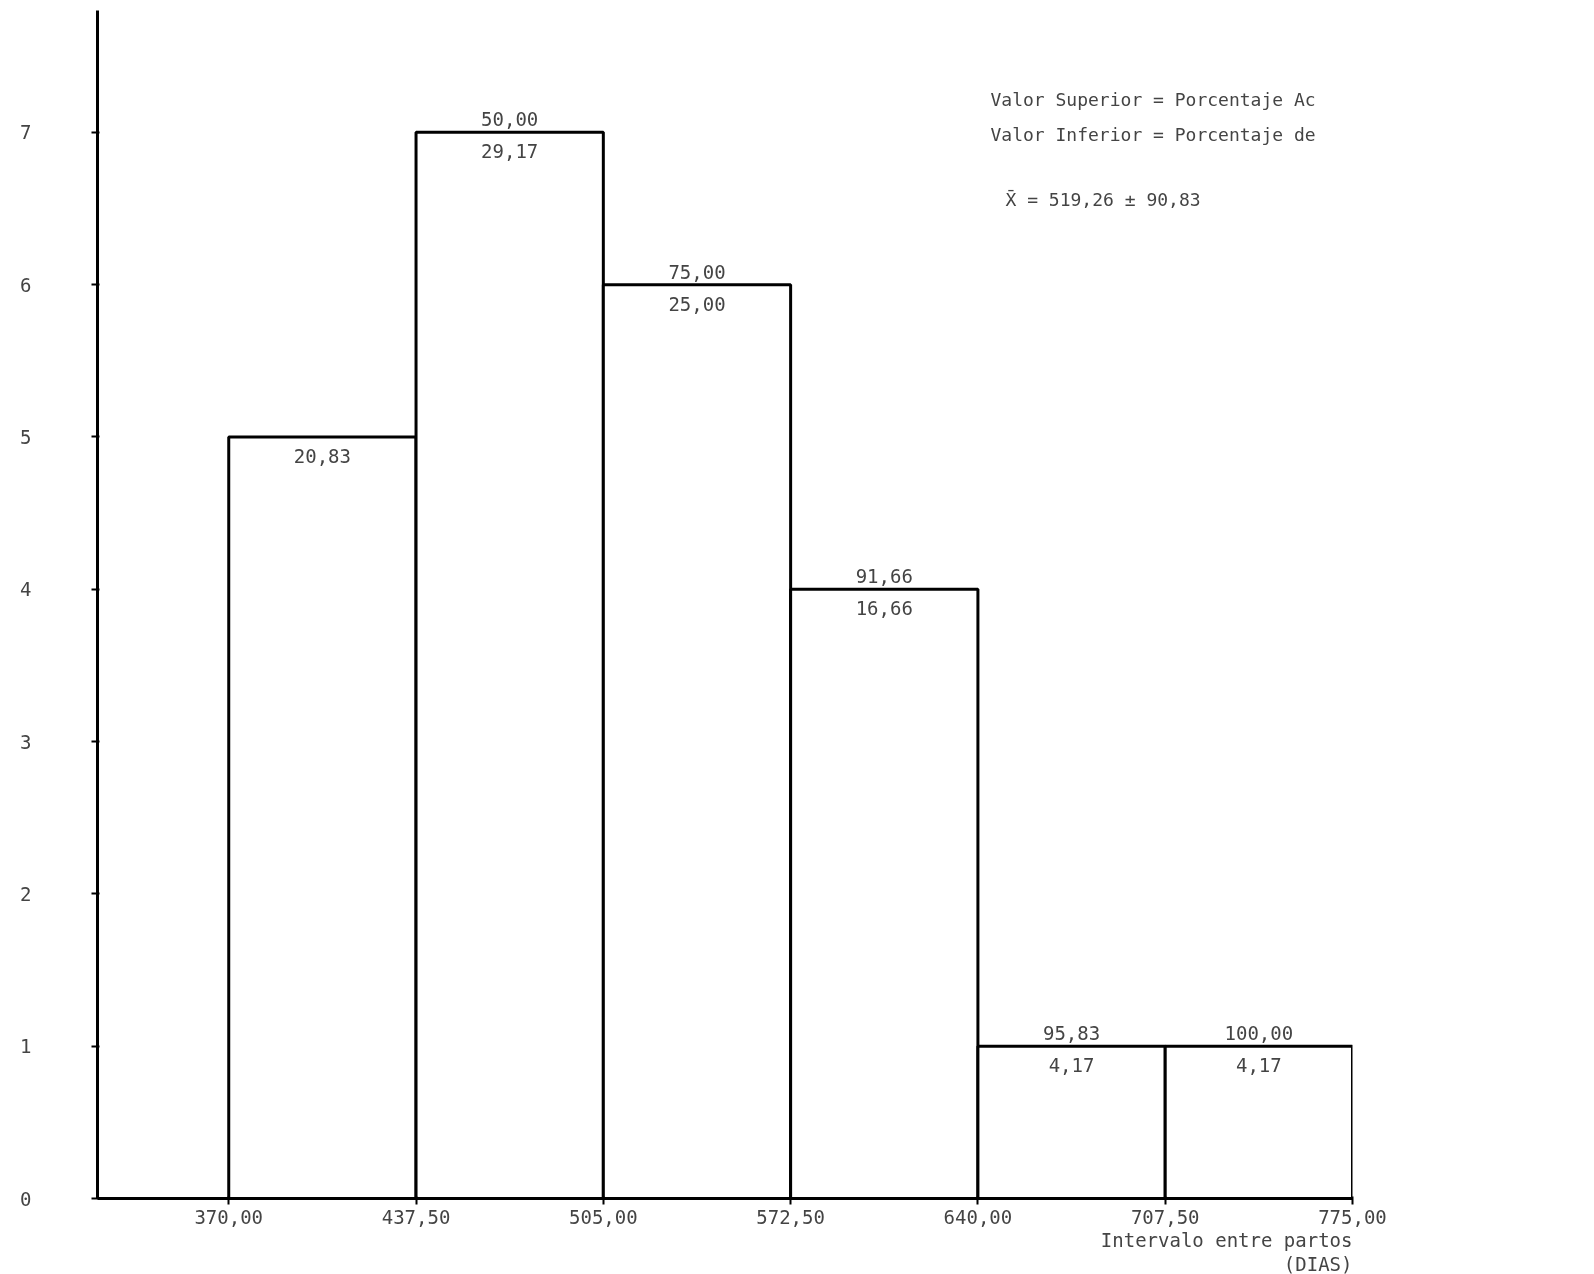 Image resolution: width=1594 pixels, height=1274 pixels. Describe the element at coordinates (1226, 1251) in the screenshot. I see `x-axis-title: Intervalo entre partos (DIAS)` at that location.